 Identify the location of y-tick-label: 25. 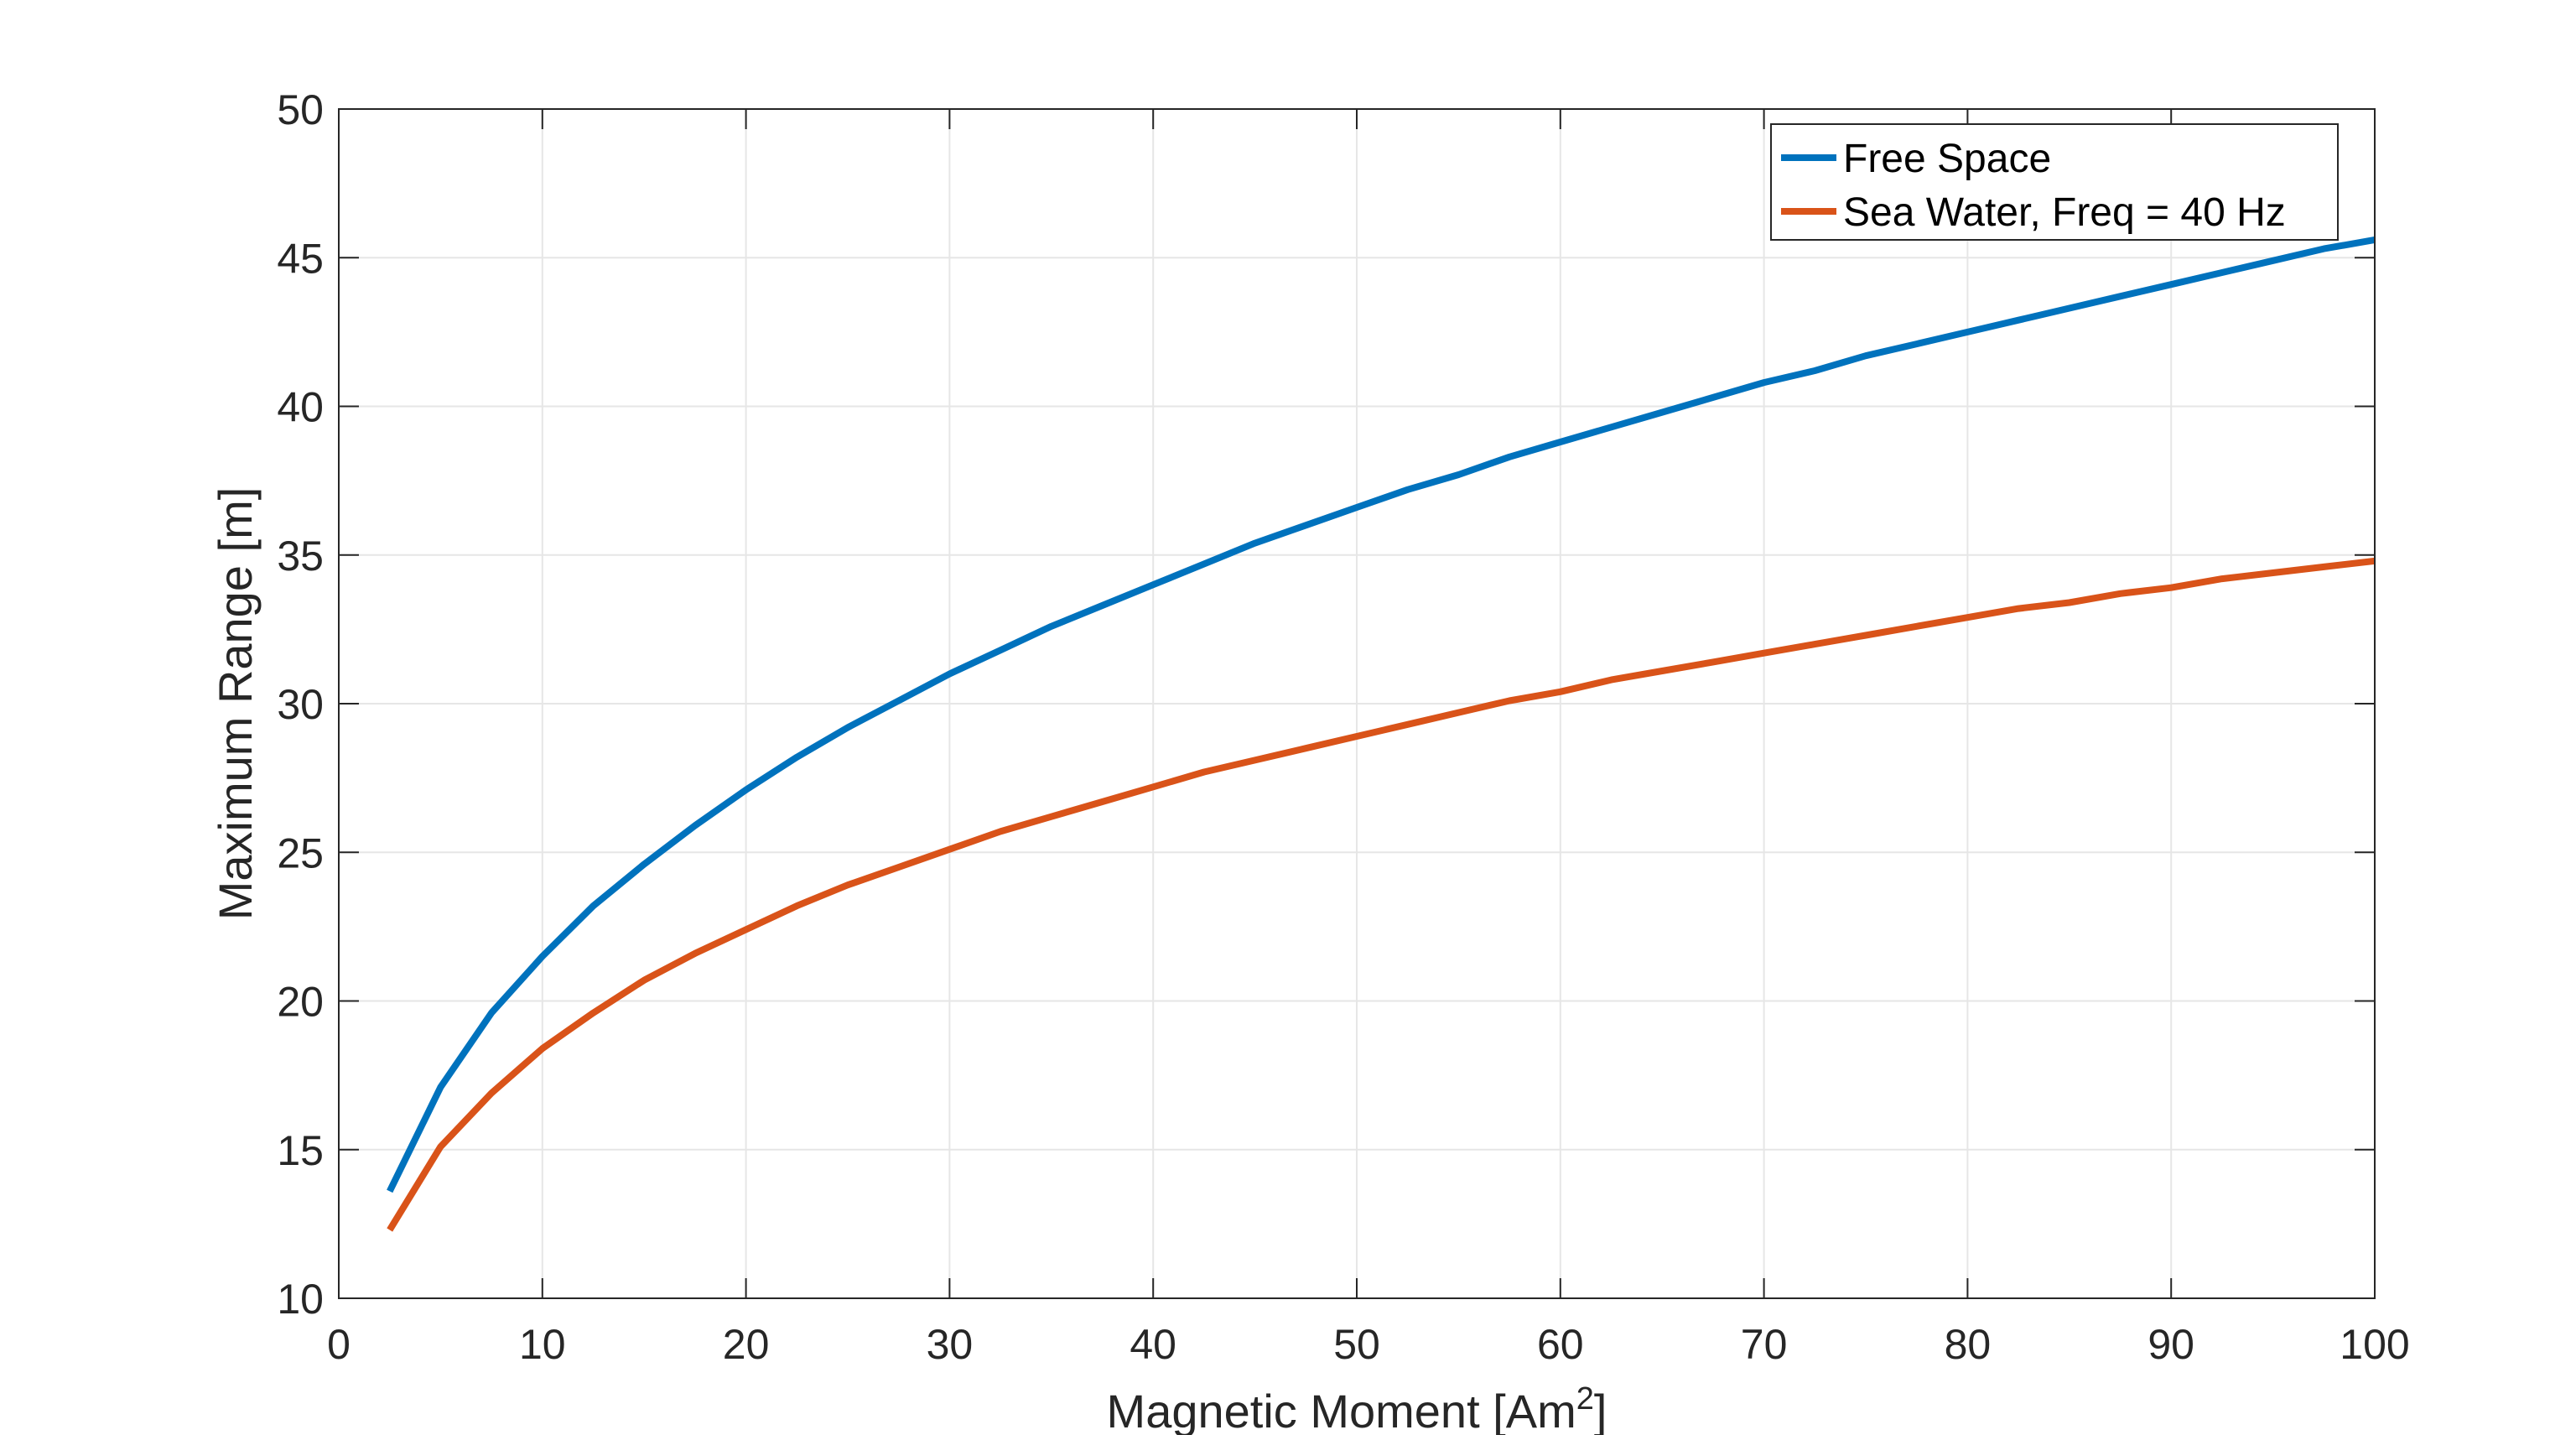
(300, 853).